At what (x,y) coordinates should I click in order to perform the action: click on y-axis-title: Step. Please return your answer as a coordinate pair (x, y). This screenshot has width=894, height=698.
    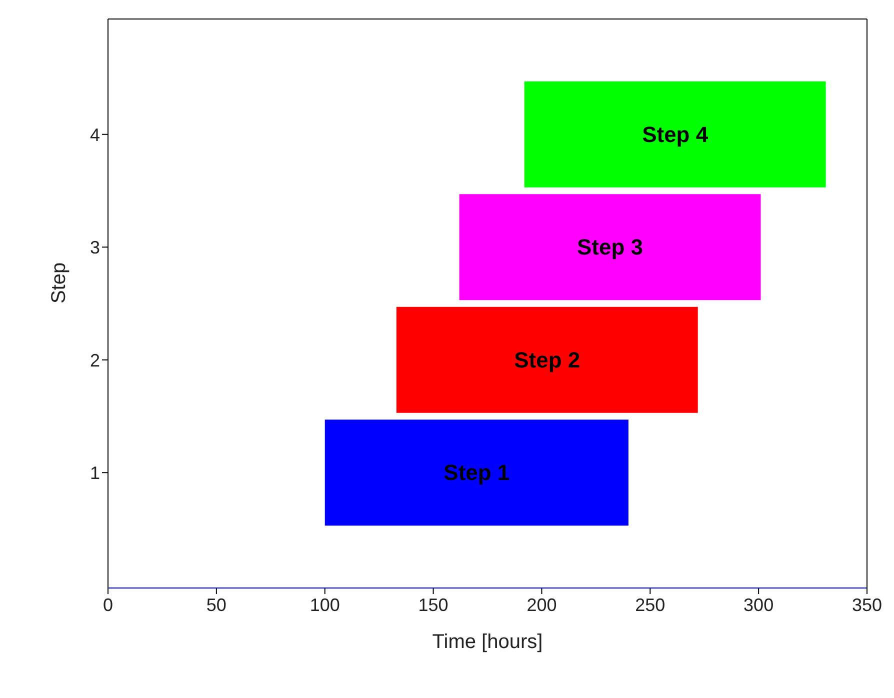
    Looking at the image, I should click on (59, 283).